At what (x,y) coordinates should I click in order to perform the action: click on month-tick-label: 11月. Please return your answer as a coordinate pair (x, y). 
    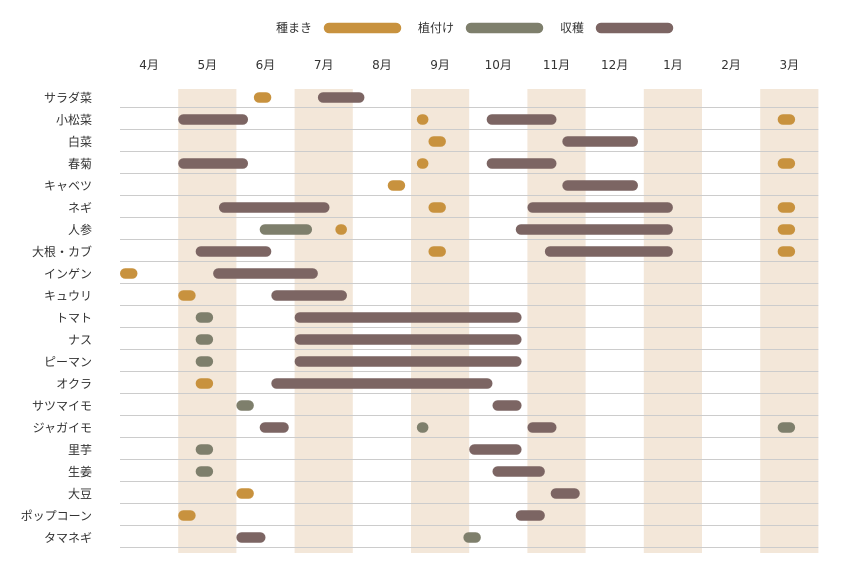
    Looking at the image, I should click on (556, 65).